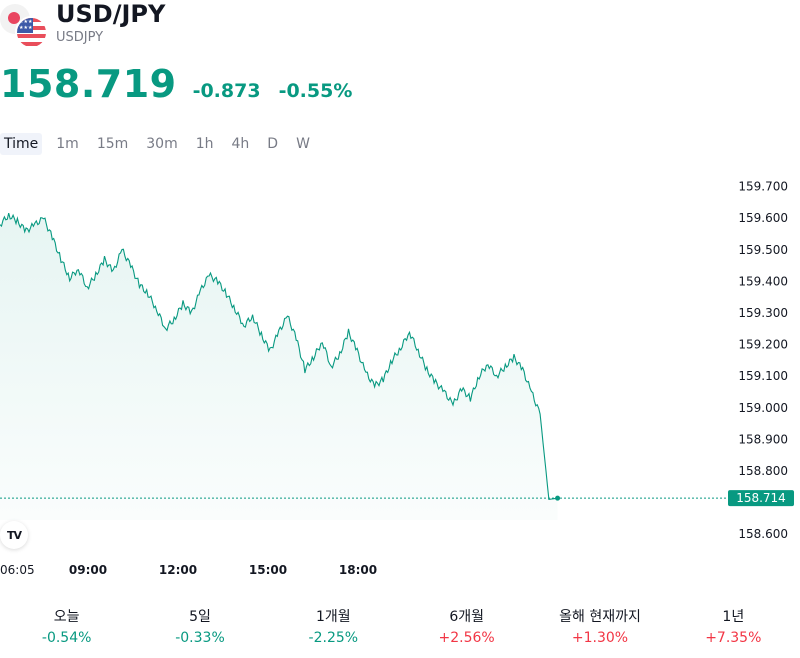  What do you see at coordinates (200, 617) in the screenshot?
I see `perf-label: 5일` at bounding box center [200, 617].